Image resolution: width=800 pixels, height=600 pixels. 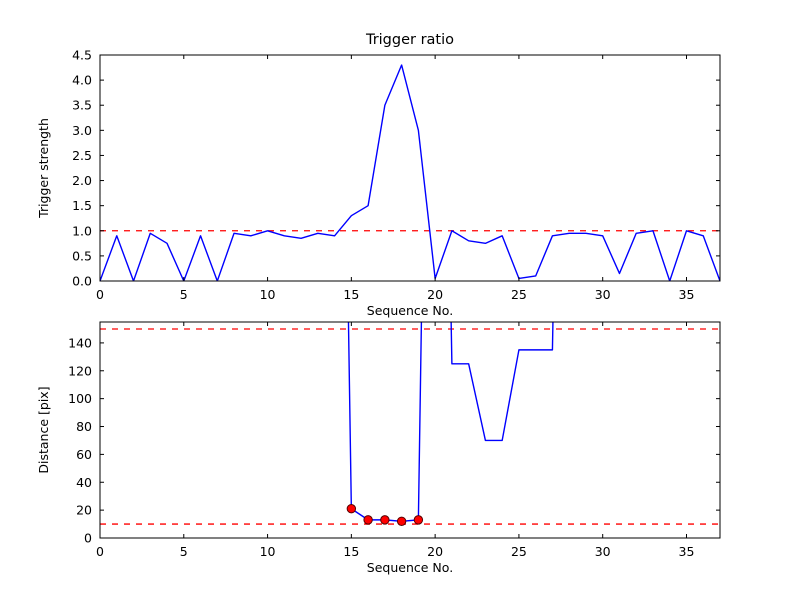 I want to click on y-tick-label: 100, so click(x=80, y=398).